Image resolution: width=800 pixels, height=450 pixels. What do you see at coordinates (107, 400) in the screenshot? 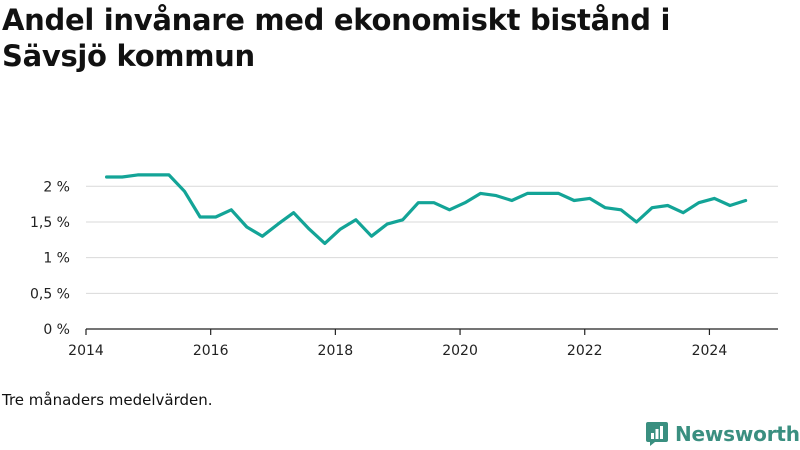
I see `chart-note: Tre månaders medelvärden.` at bounding box center [107, 400].